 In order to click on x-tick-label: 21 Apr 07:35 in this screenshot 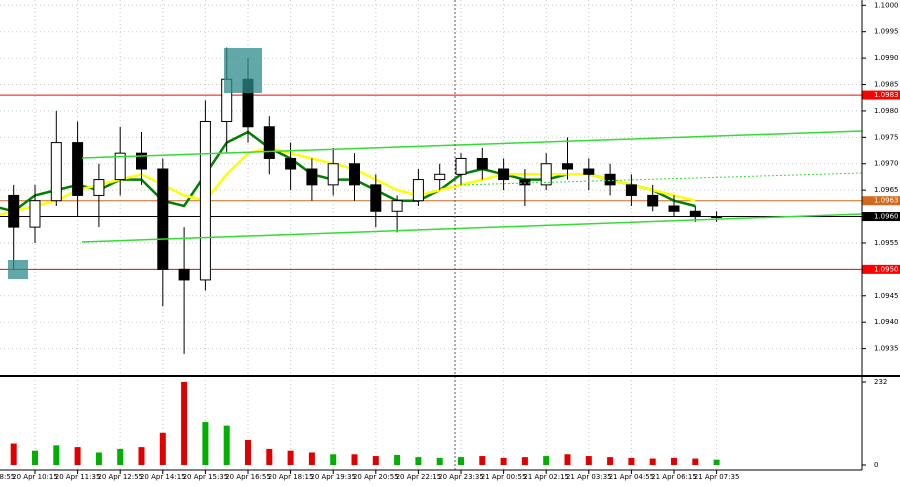, I will do `click(717, 477)`.